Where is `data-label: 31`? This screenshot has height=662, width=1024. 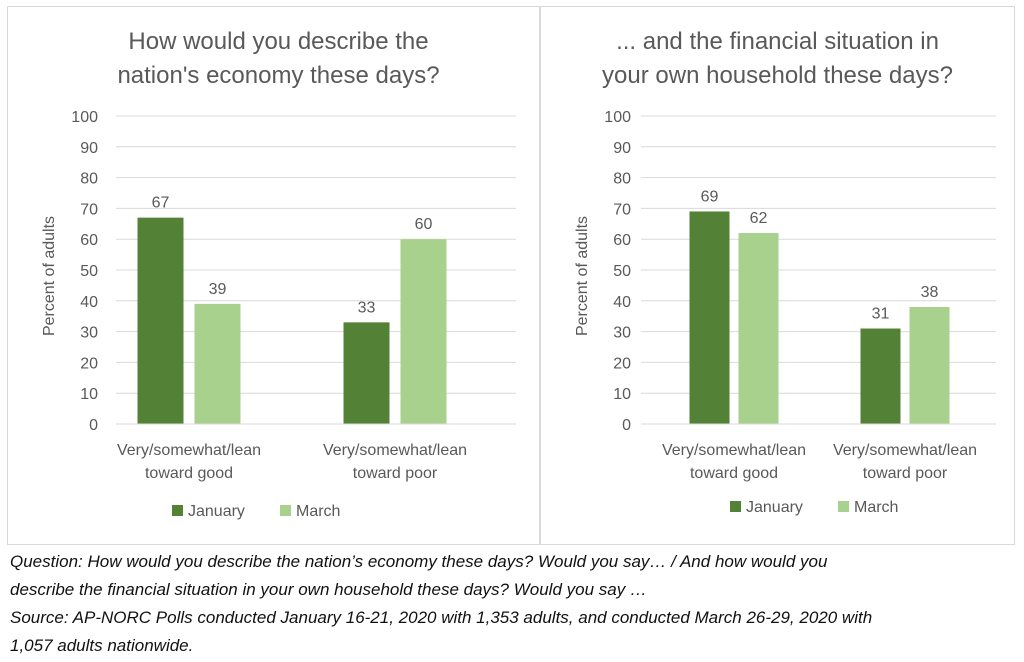
data-label: 31 is located at coordinates (881, 314).